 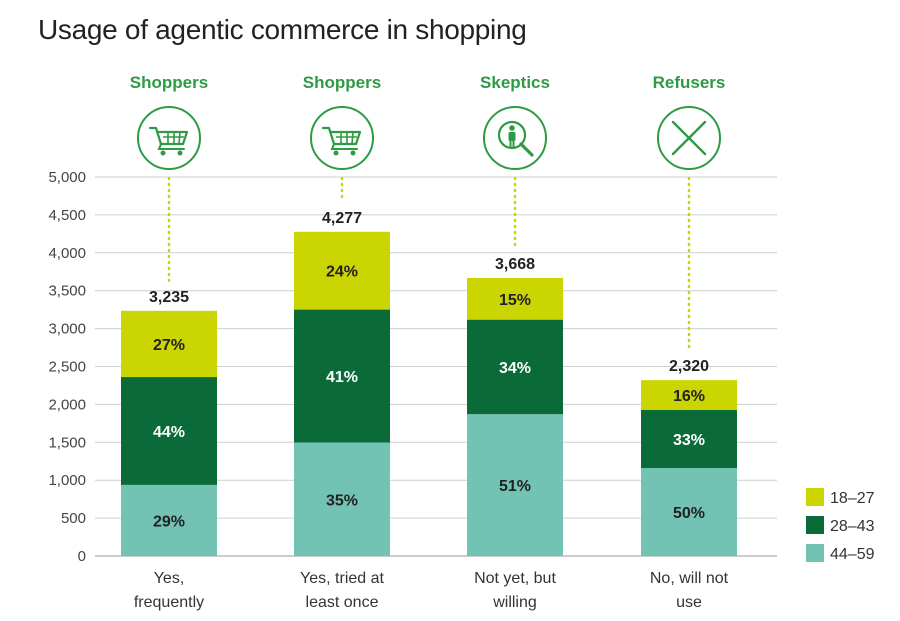 I want to click on y-tick-label: 3,500, so click(x=67, y=291).